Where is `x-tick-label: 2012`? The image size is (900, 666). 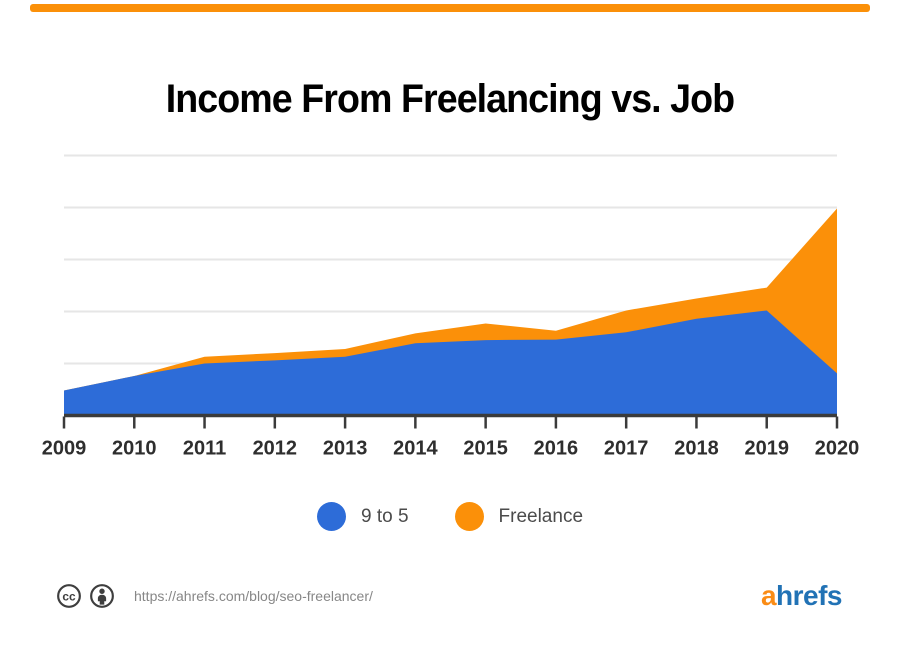 x-tick-label: 2012 is located at coordinates (275, 449).